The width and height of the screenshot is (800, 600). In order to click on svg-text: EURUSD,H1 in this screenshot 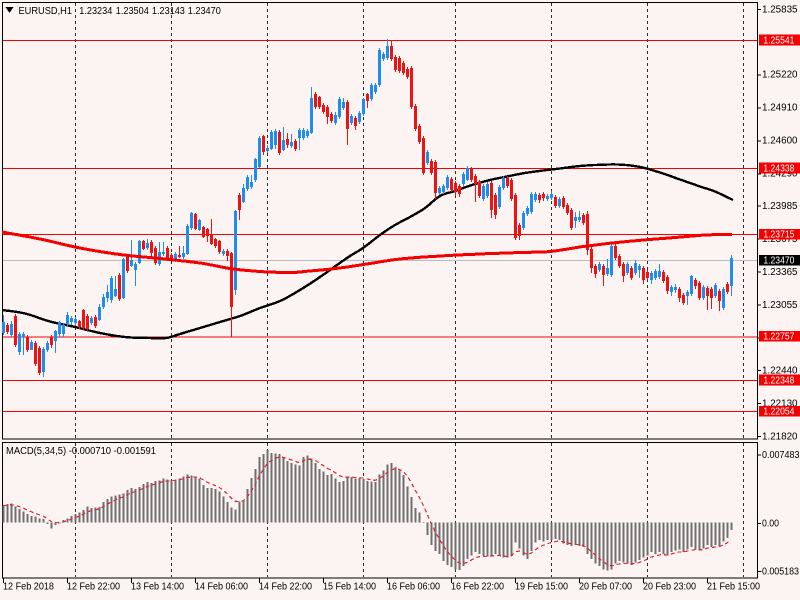, I will do `click(46, 11)`.